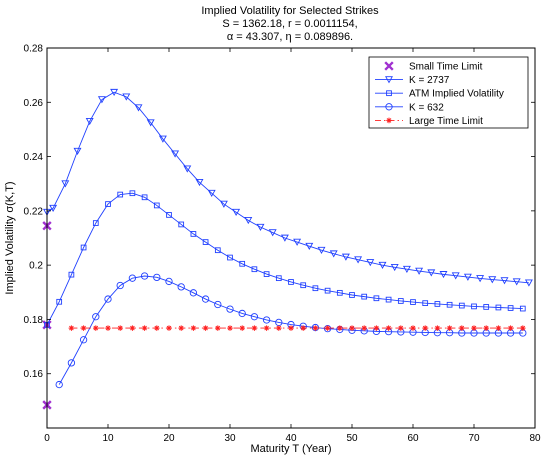 This screenshot has height=455, width=545. What do you see at coordinates (47, 438) in the screenshot?
I see `x-tick-label-0: 0` at bounding box center [47, 438].